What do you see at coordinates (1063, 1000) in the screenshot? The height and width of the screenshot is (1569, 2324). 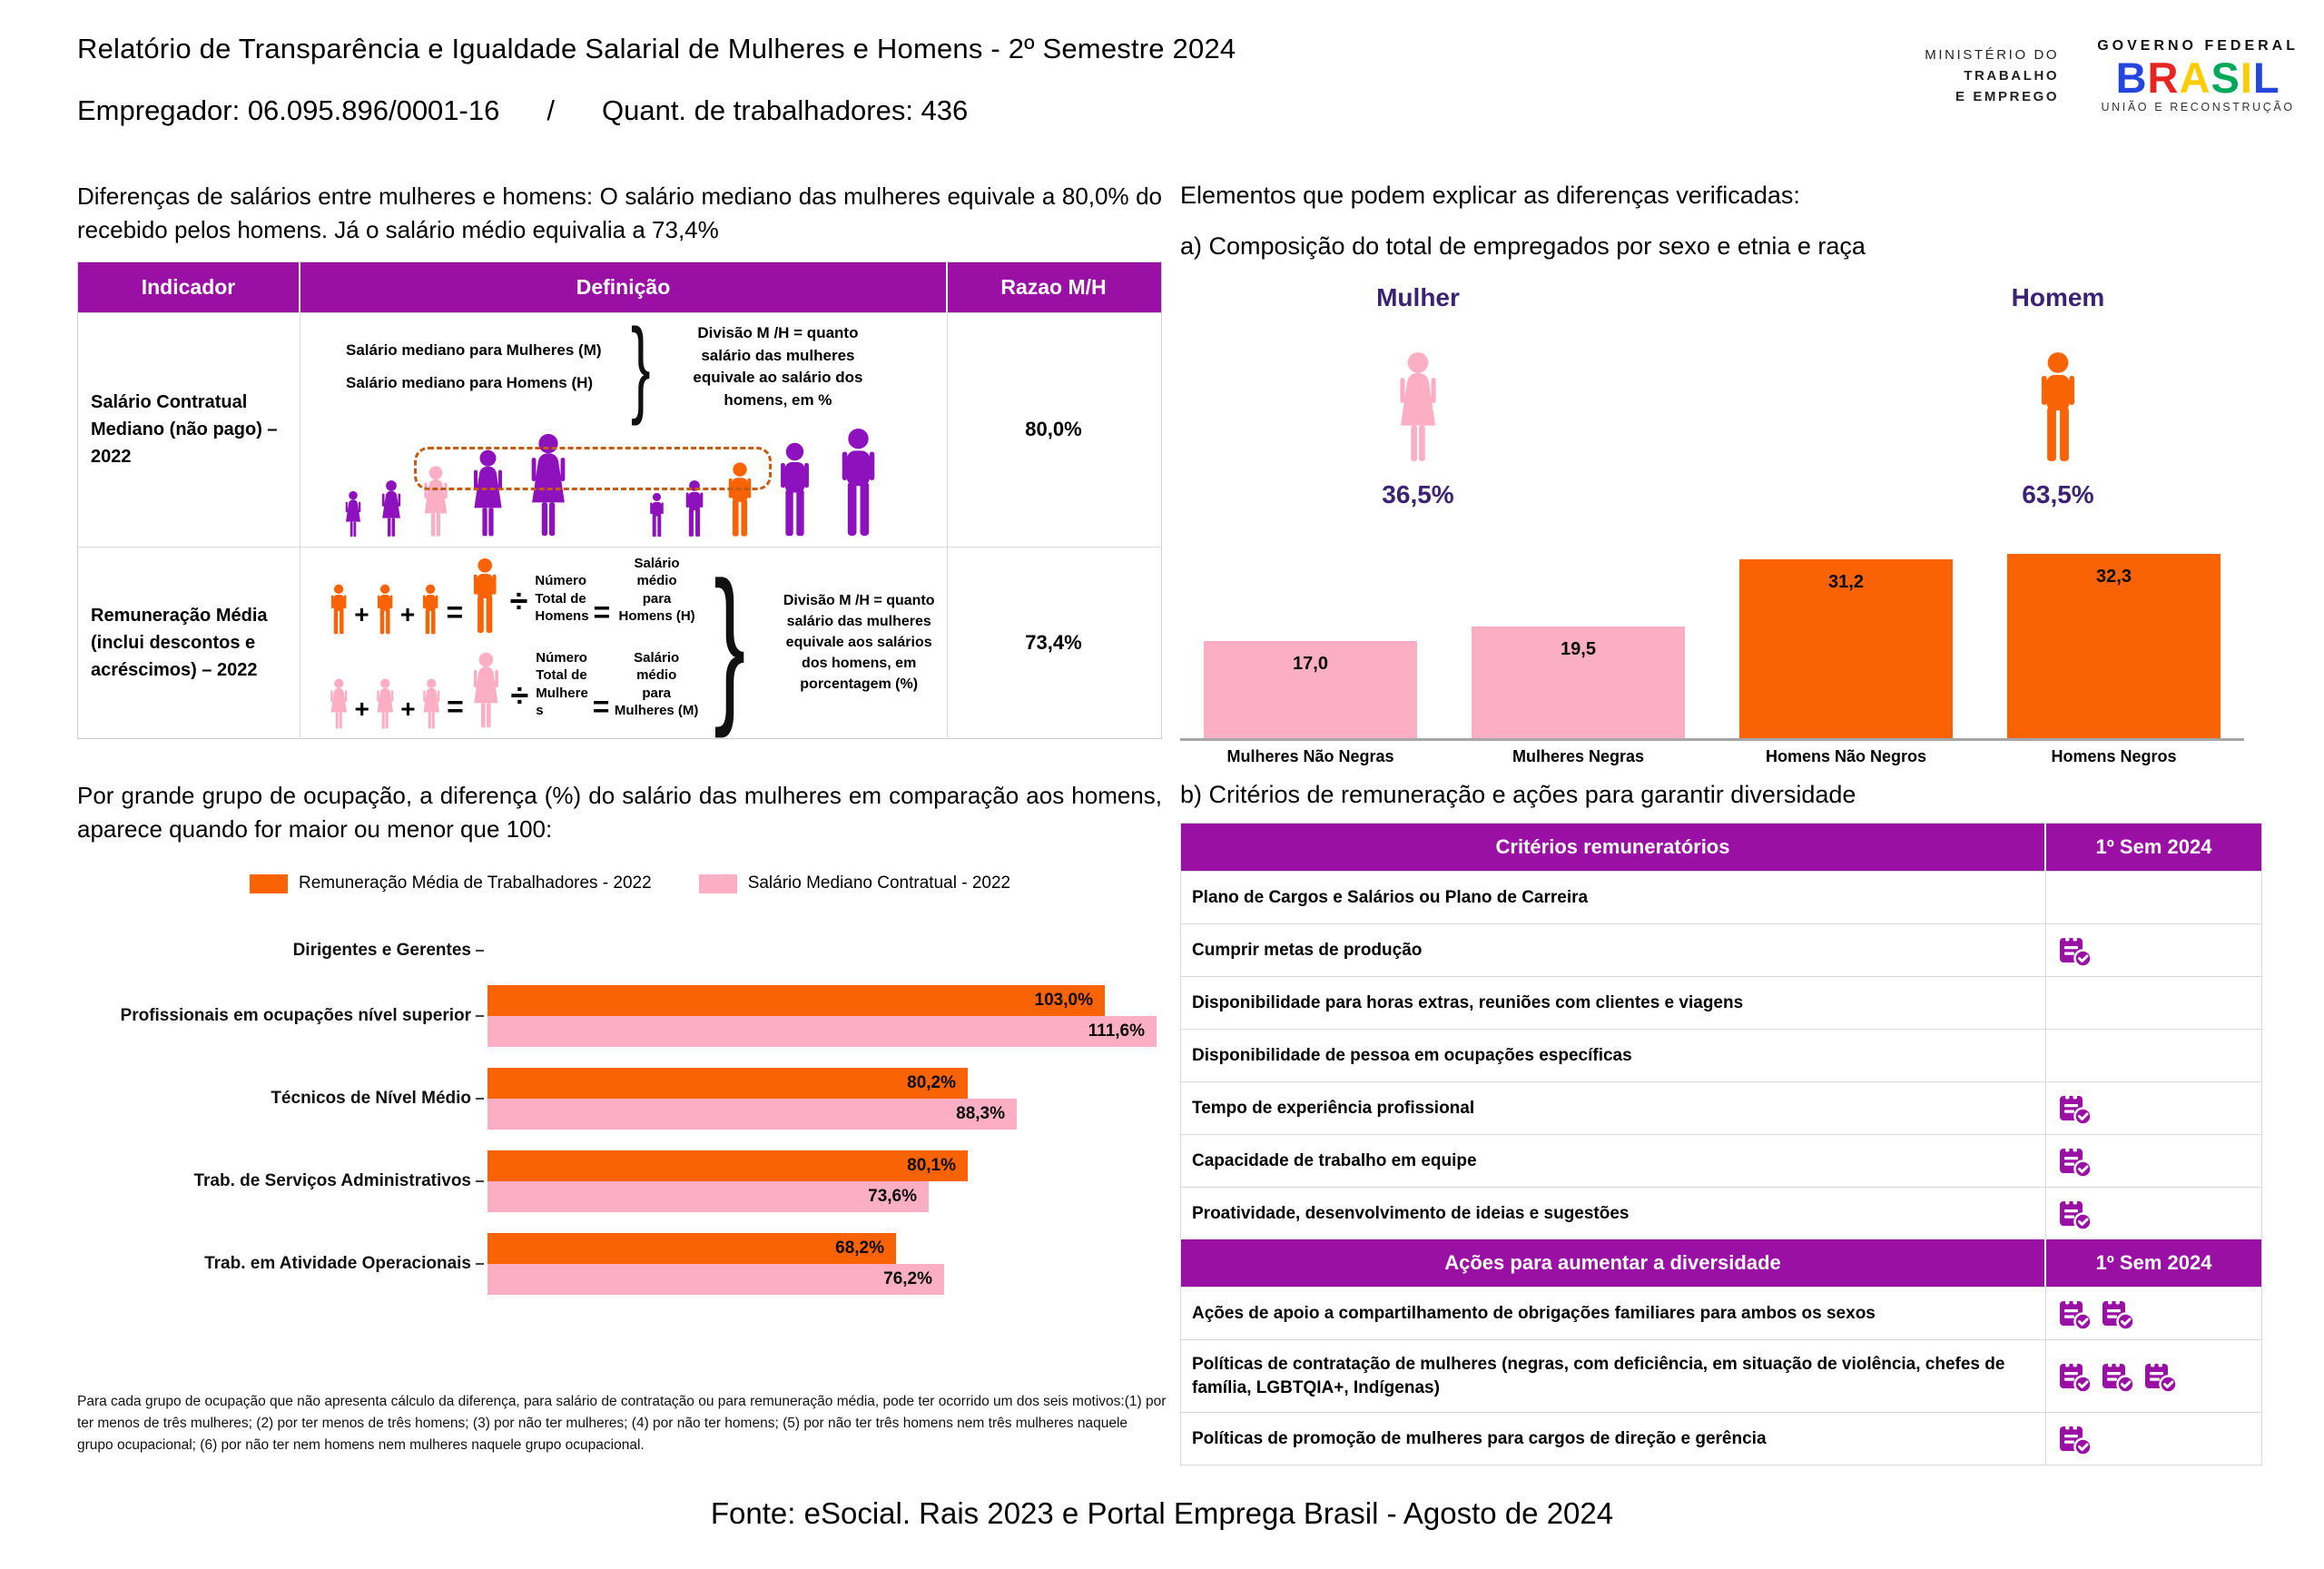 I see `occupation-bar-value: 103,0%` at bounding box center [1063, 1000].